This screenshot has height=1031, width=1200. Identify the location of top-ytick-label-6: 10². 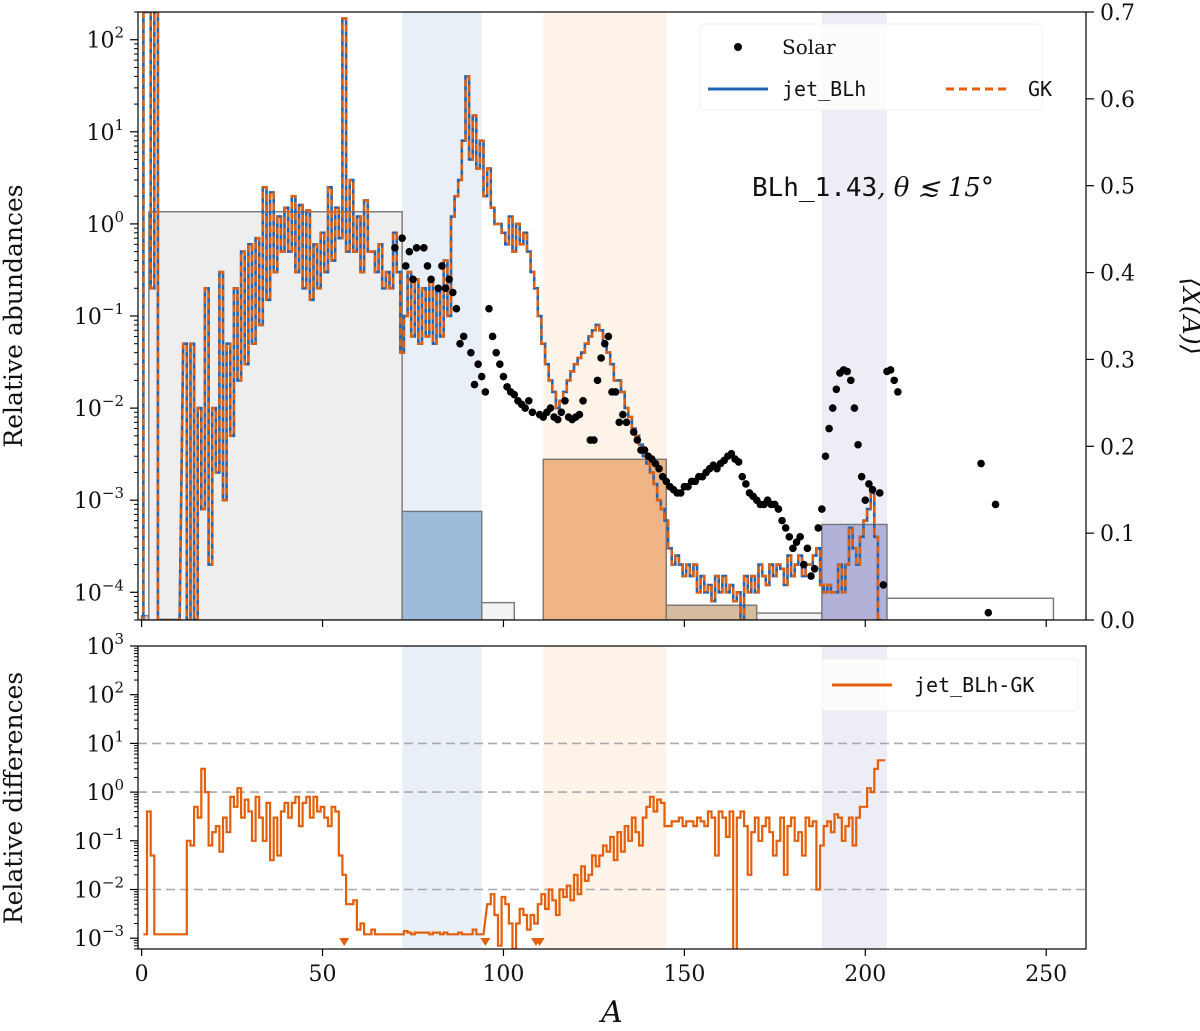
(105, 39).